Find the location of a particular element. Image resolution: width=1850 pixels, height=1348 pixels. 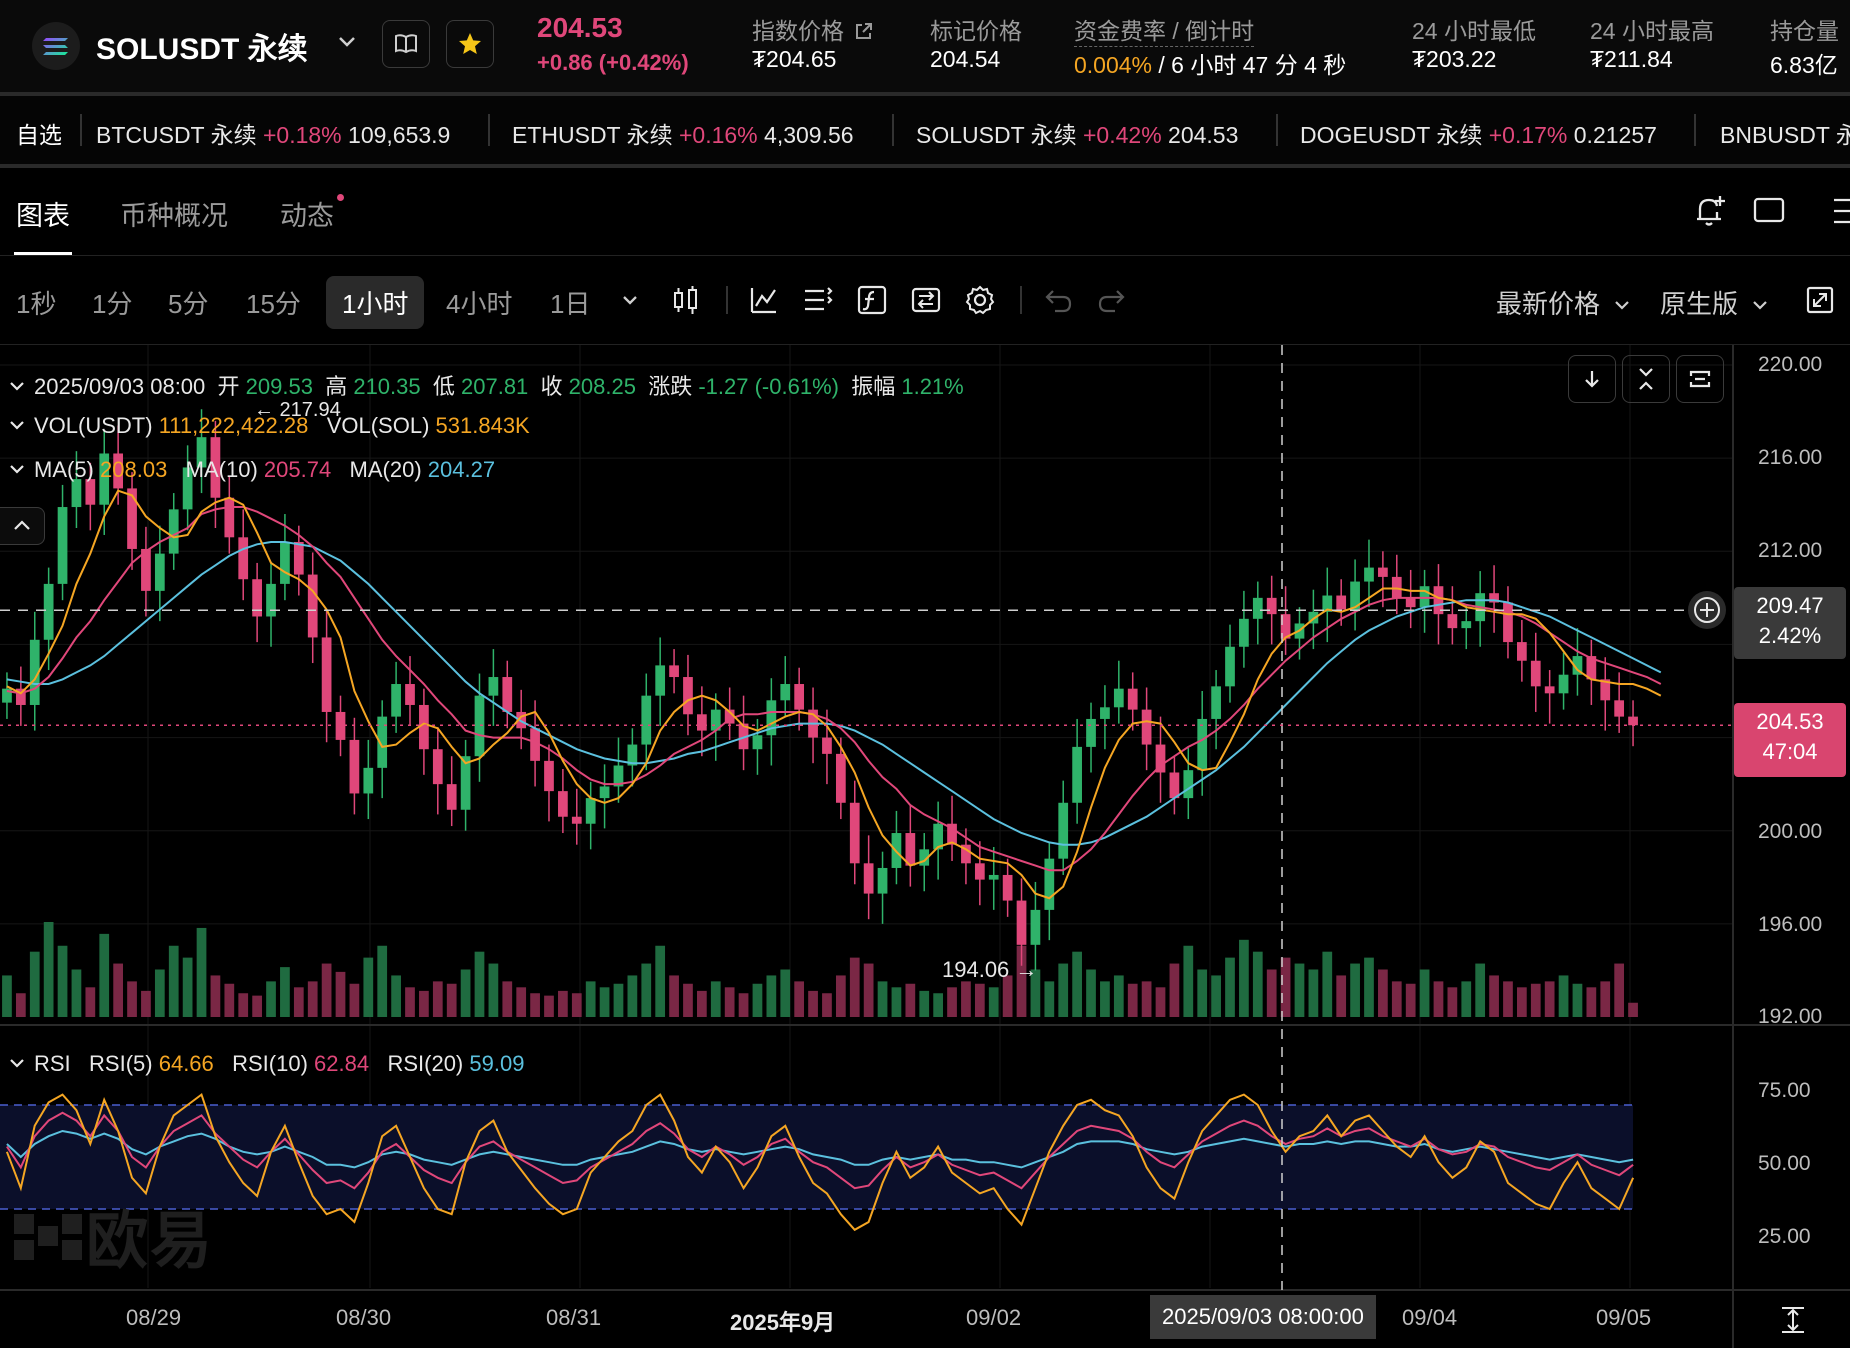

scroll-to-latest-button is located at coordinates (1592, 379).